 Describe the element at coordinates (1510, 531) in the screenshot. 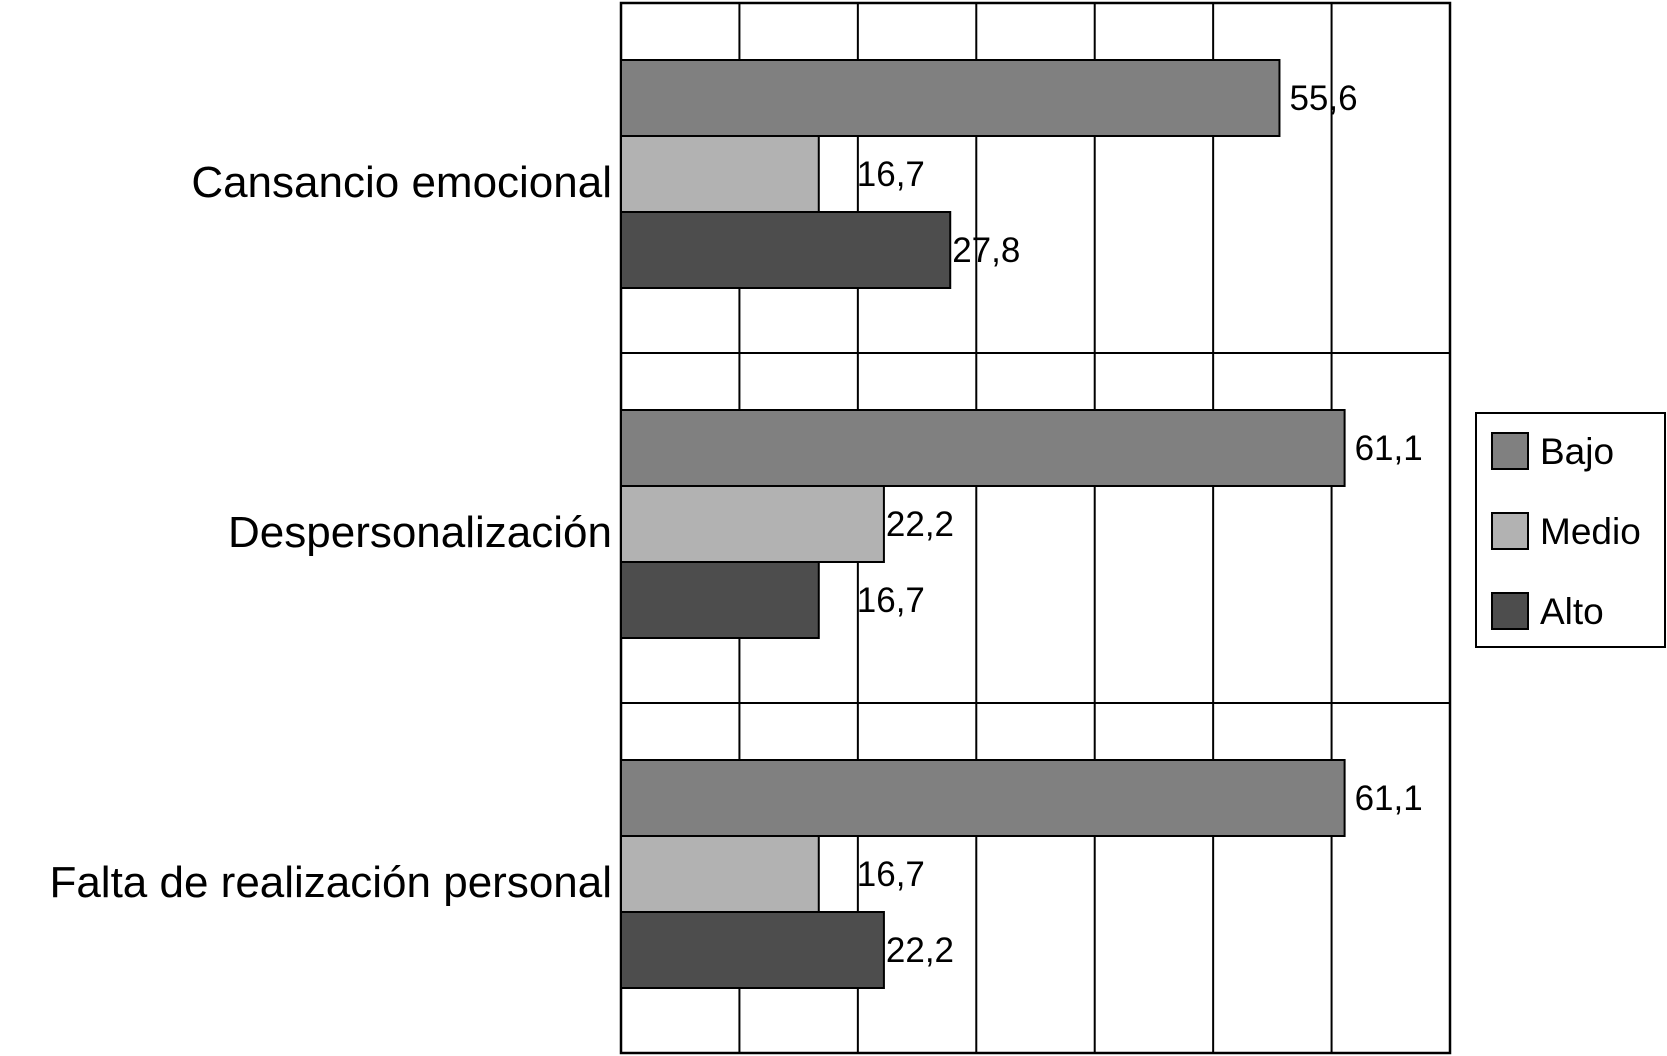

I see `legend-swatch-medio` at that location.